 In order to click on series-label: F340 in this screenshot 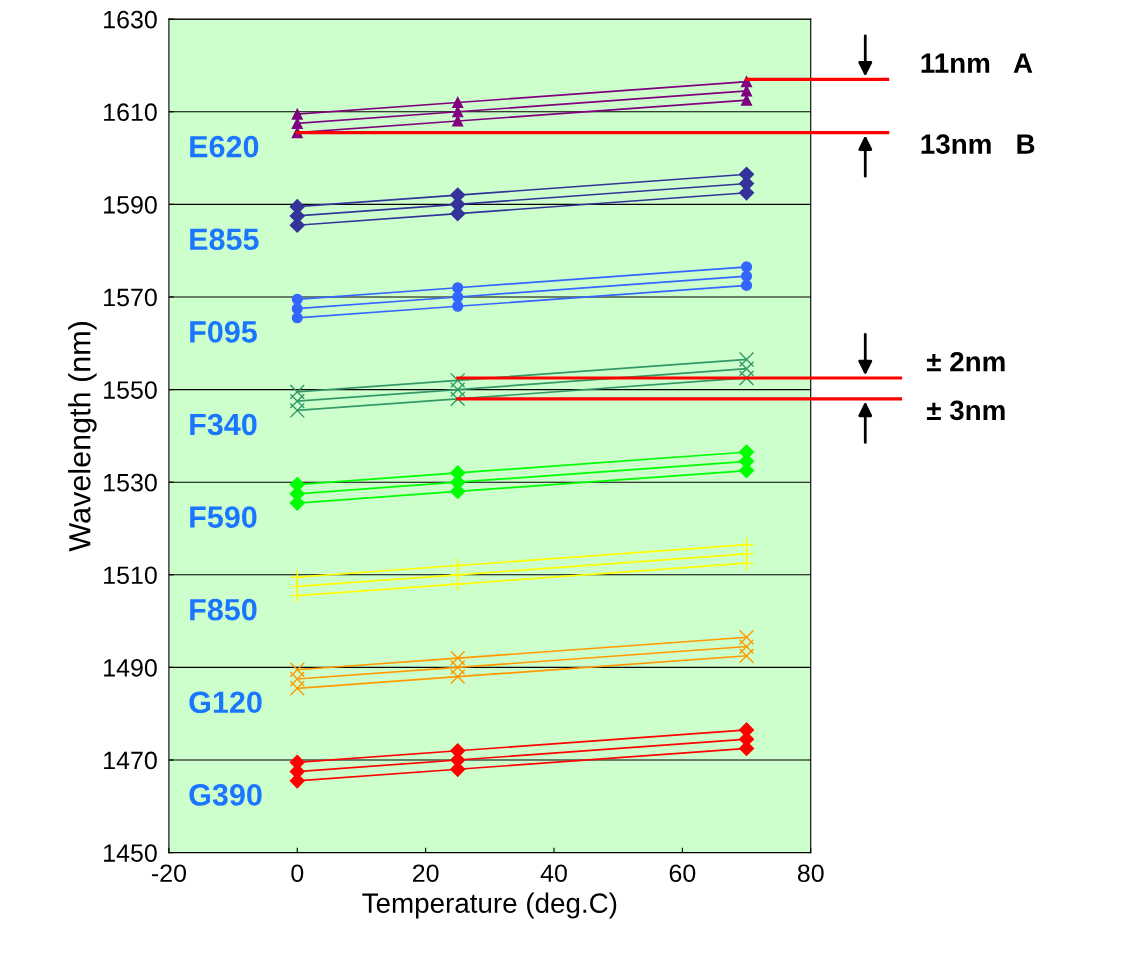, I will do `click(223, 424)`.